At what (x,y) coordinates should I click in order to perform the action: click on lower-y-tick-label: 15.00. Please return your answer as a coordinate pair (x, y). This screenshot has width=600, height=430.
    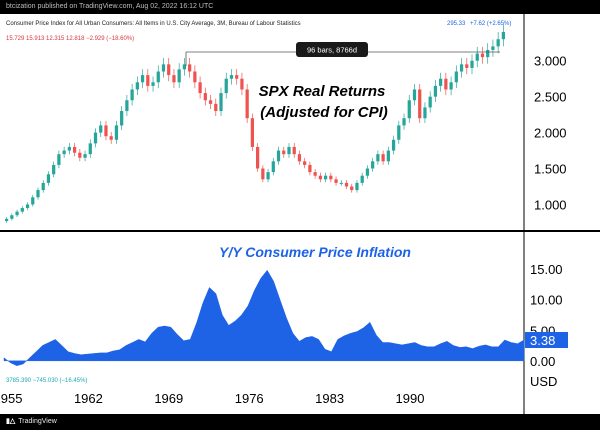
    Looking at the image, I should click on (546, 269).